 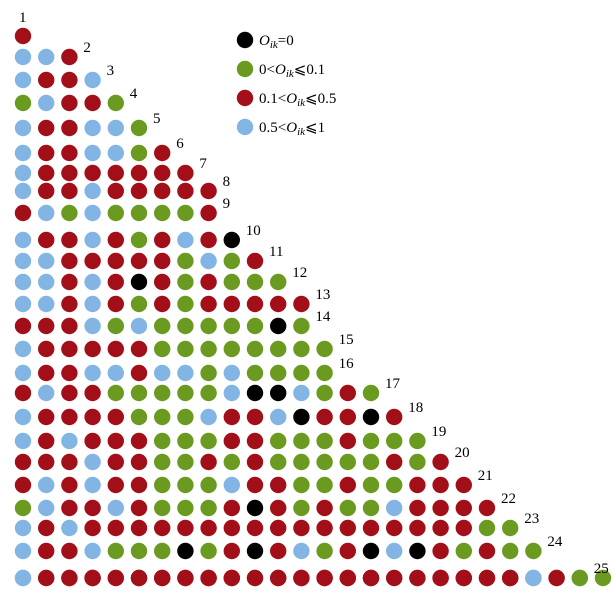 What do you see at coordinates (23, 240) in the screenshot?
I see `dot-r10-c1-blue` at bounding box center [23, 240].